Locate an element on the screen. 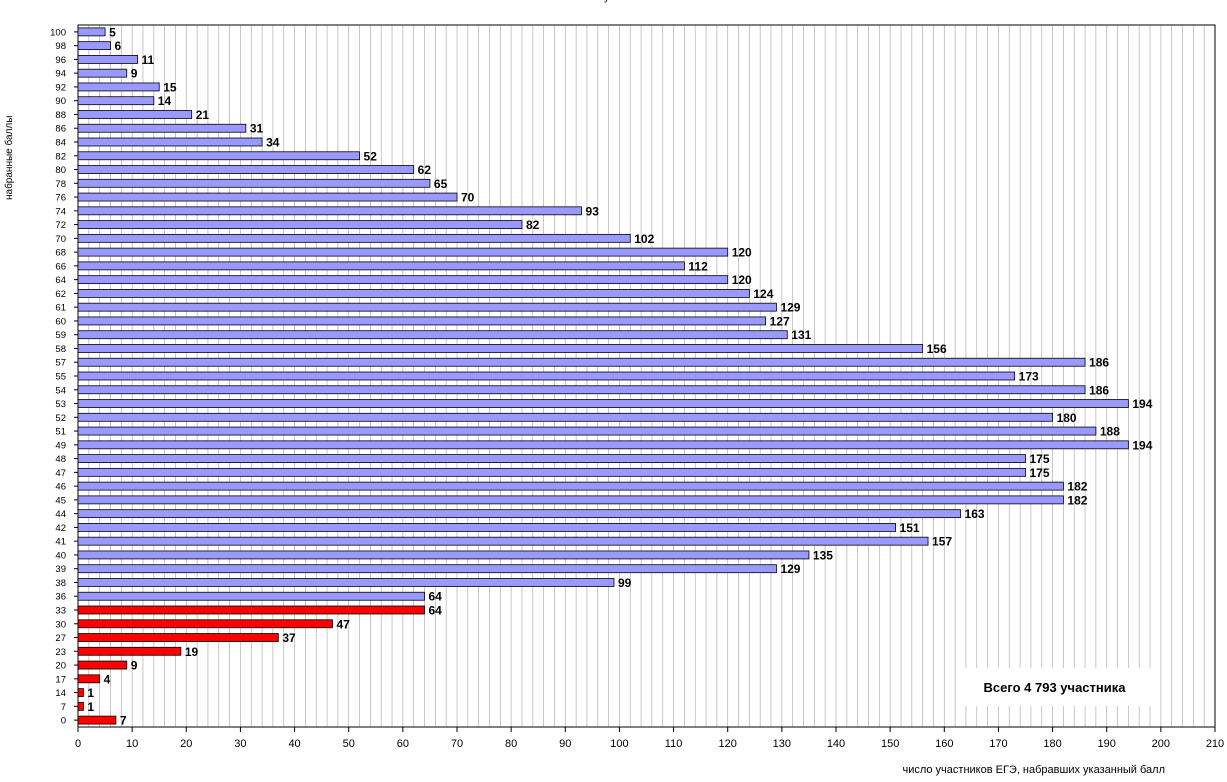 The width and height of the screenshot is (1227, 782). y-tick-label: 52 is located at coordinates (60, 418).